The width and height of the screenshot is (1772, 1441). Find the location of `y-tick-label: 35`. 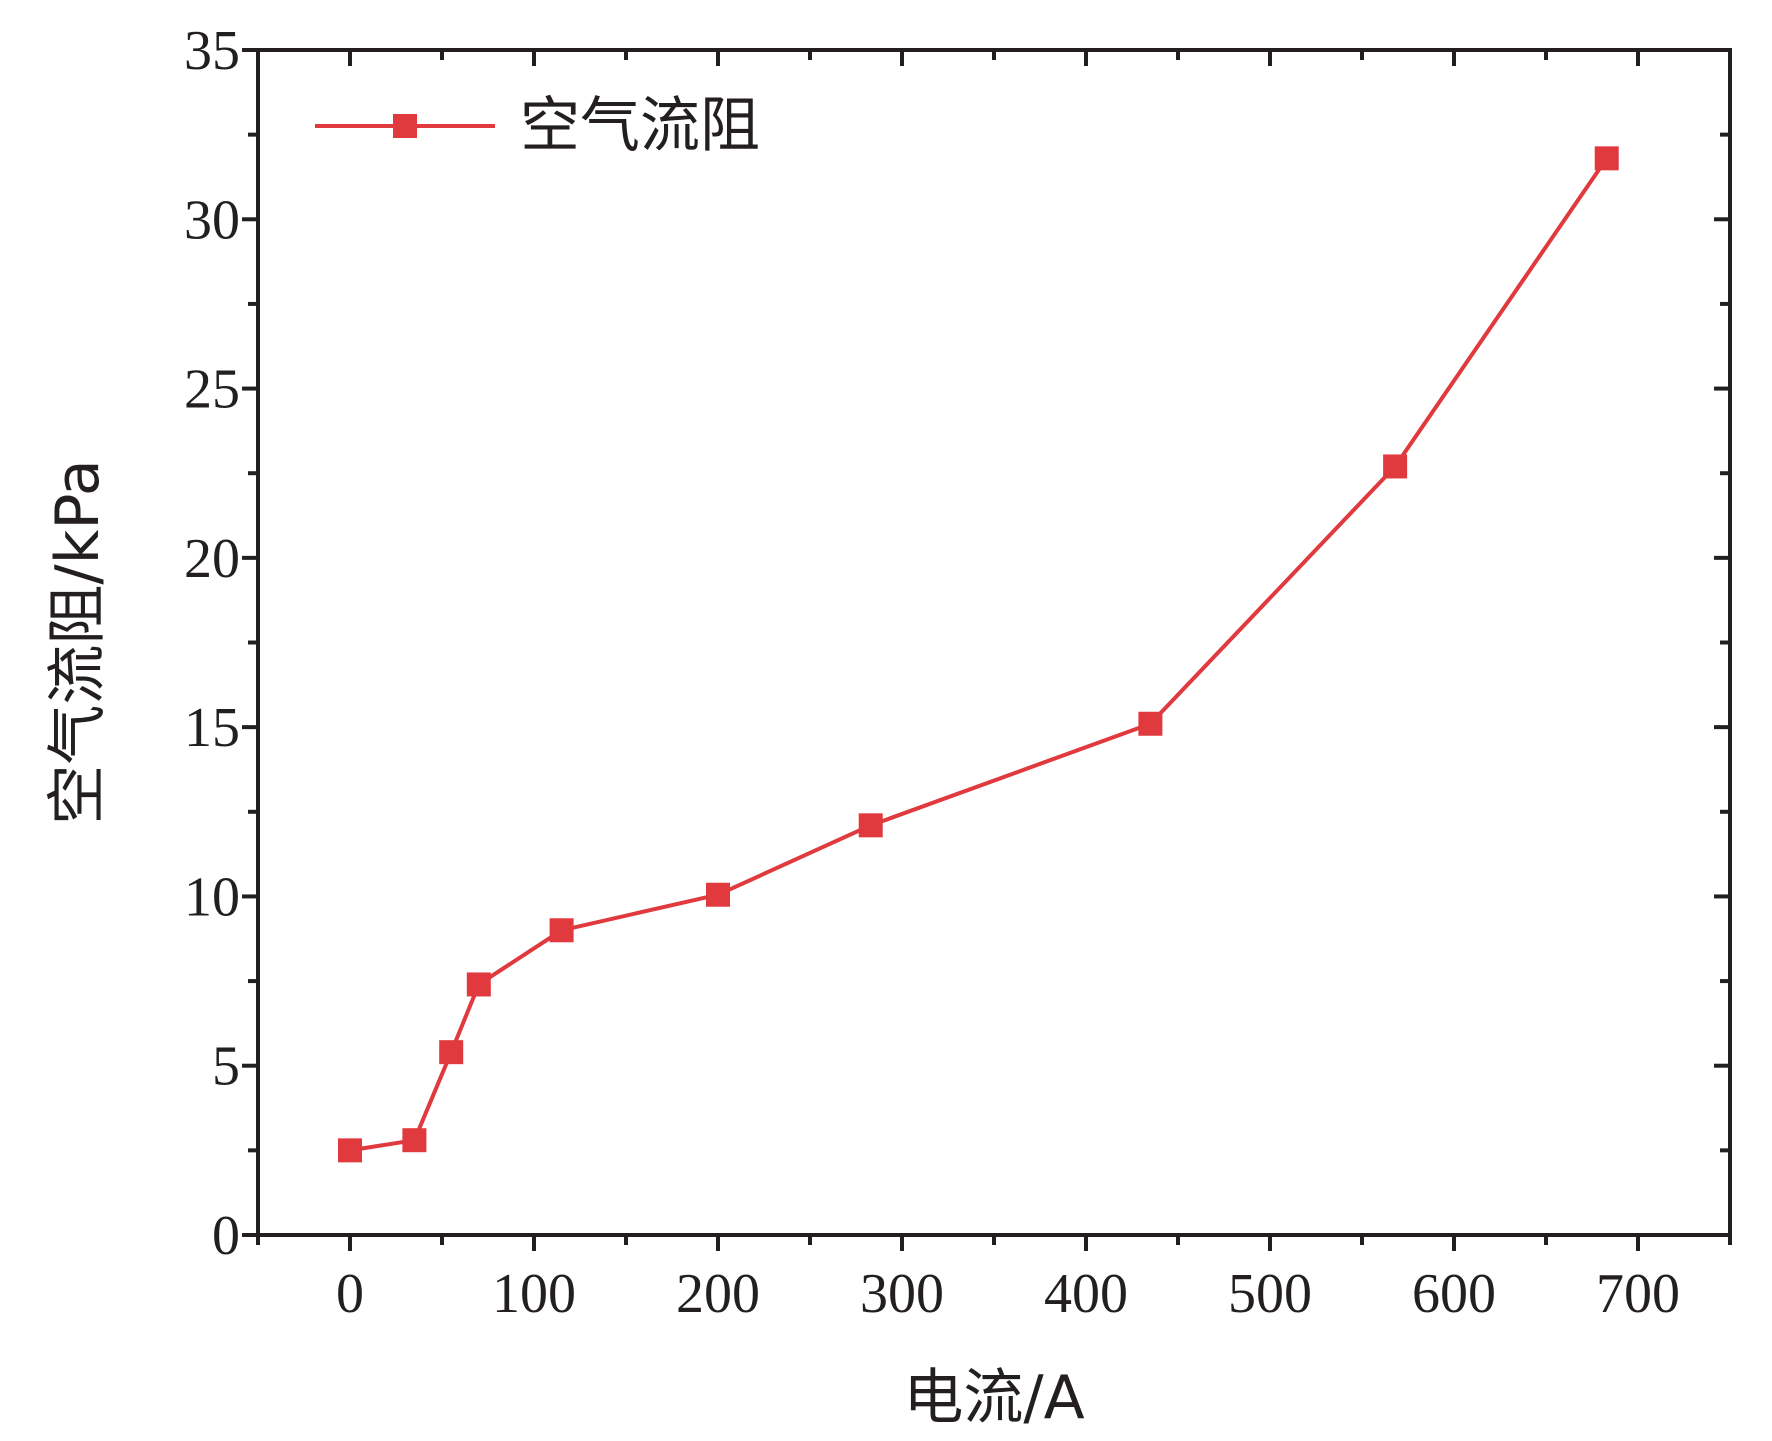

y-tick-label: 35 is located at coordinates (212, 51).